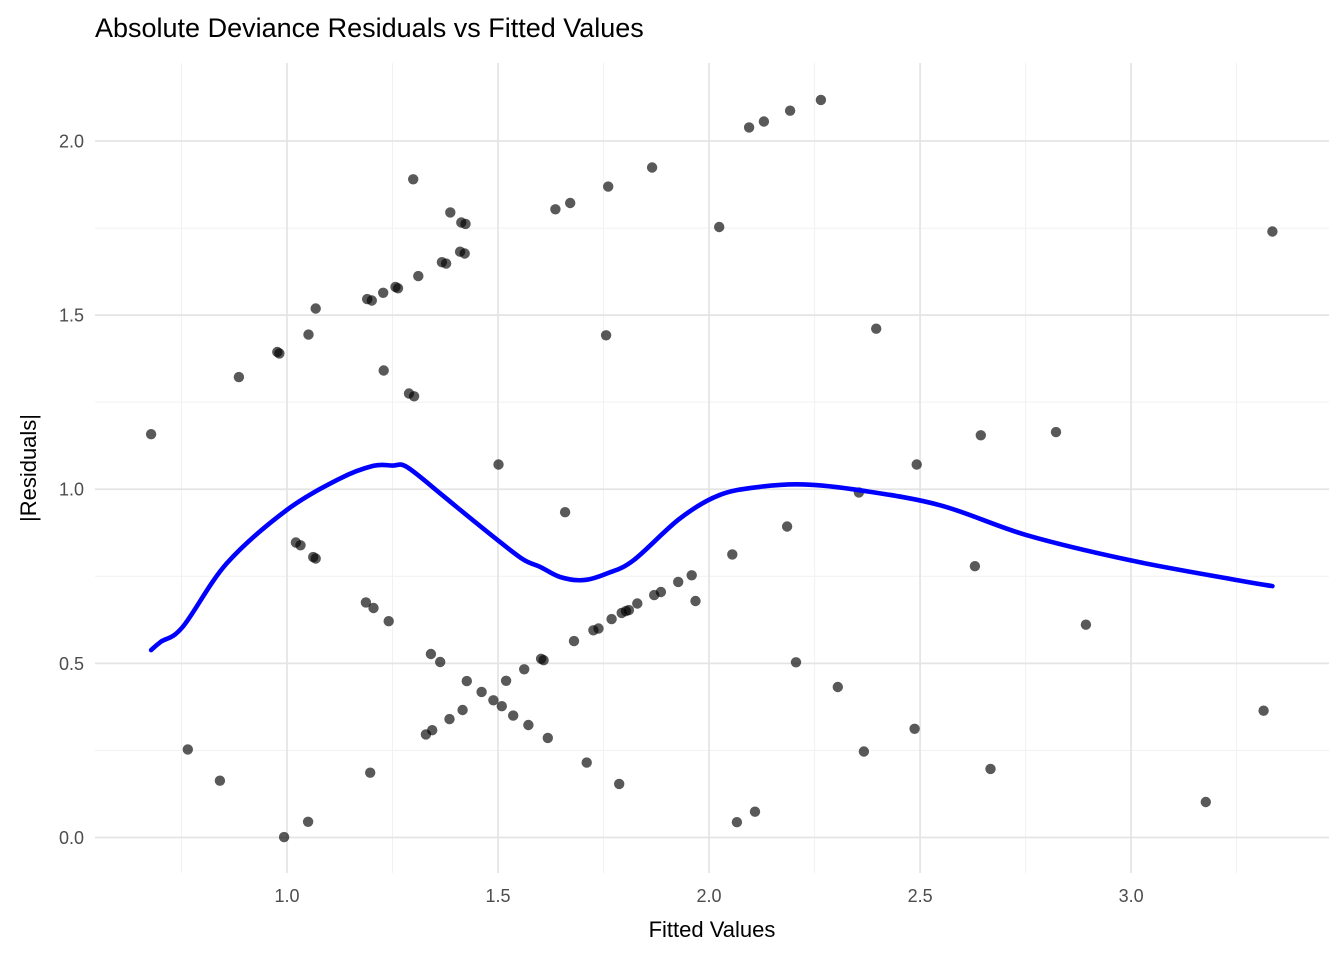  Describe the element at coordinates (71, 316) in the screenshot. I see `y-tick-label: 1.5` at that location.